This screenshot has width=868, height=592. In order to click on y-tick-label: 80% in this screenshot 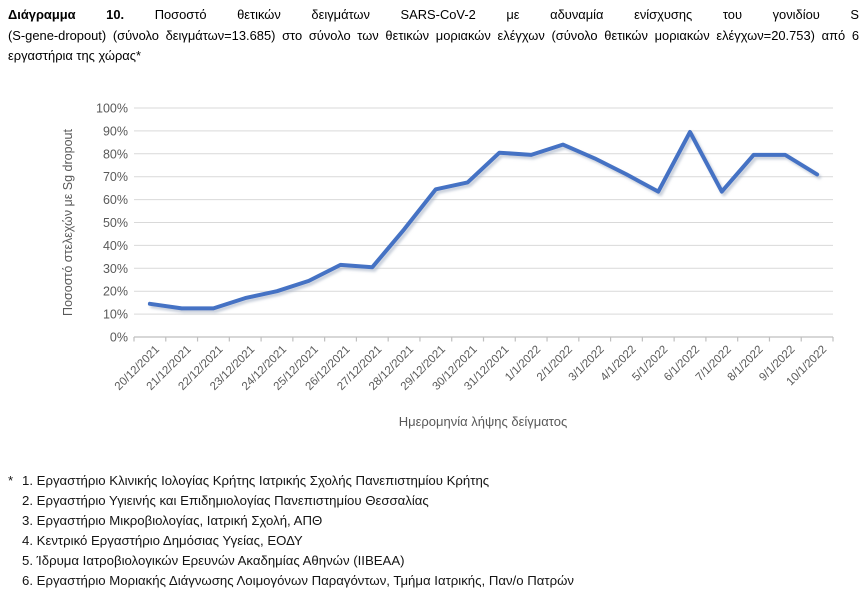, I will do `click(115, 154)`.